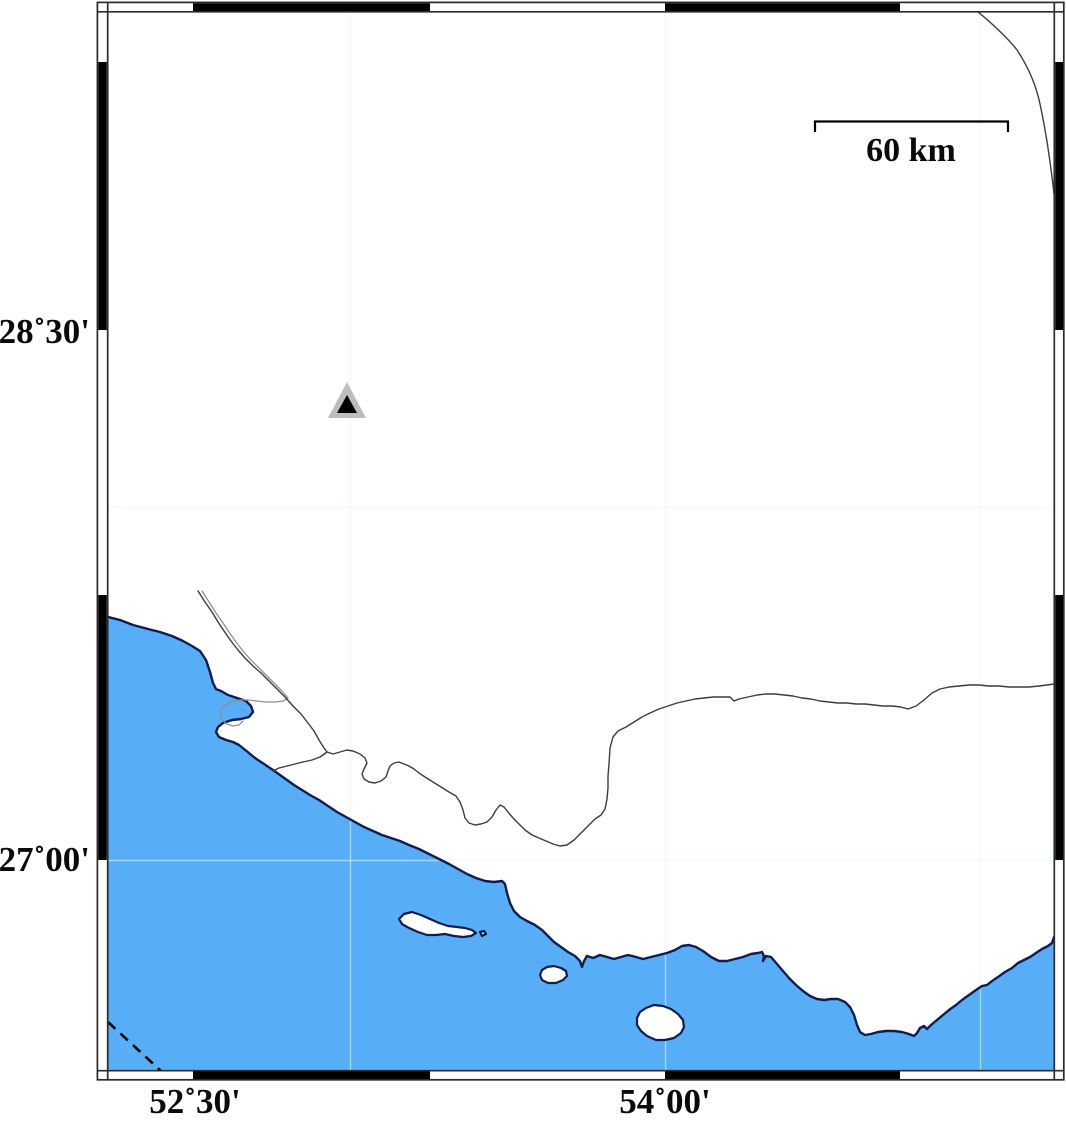 Image resolution: width=1066 pixels, height=1123 pixels. I want to click on lavan-island, so click(437, 924).